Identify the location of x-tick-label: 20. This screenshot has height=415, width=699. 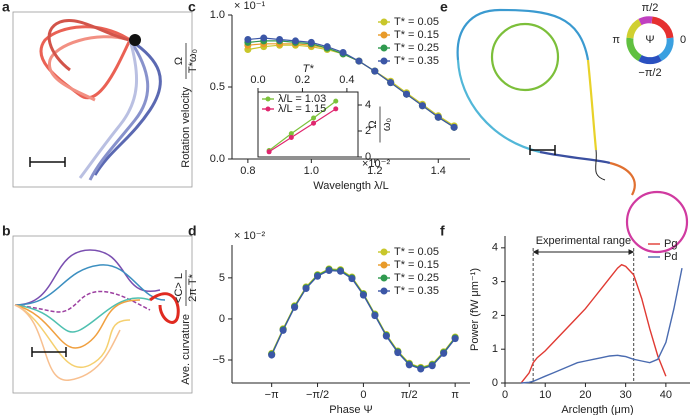
(585, 395).